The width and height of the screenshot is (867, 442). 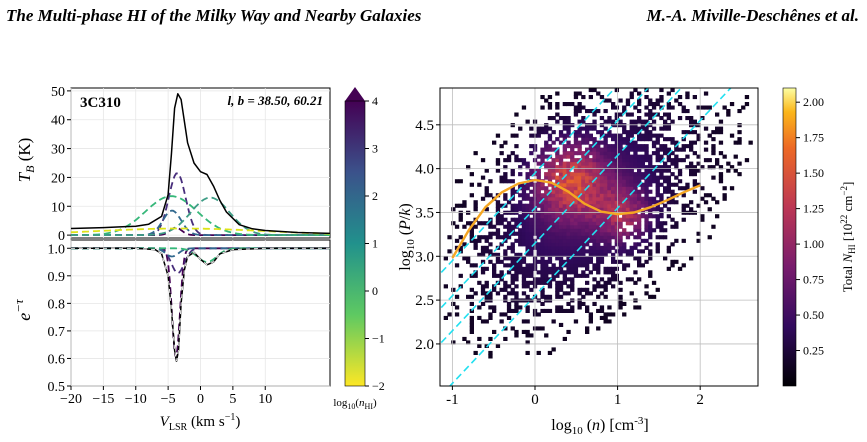 What do you see at coordinates (378, 339) in the screenshot?
I see `colorbar-tick-label: −1` at bounding box center [378, 339].